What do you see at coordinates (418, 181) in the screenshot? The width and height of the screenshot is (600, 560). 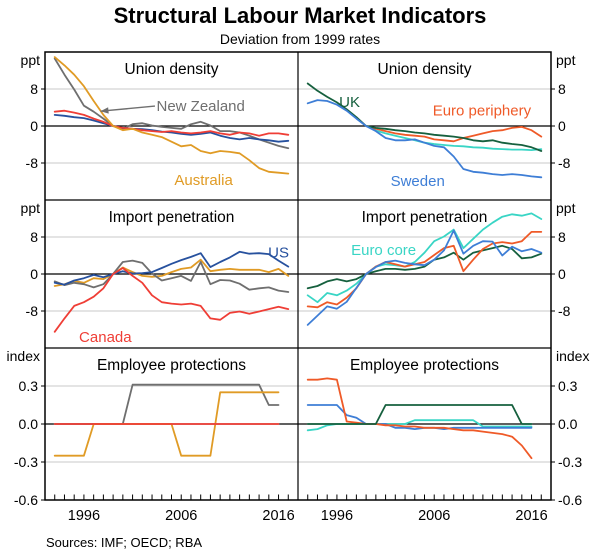 I see `series-label-sweden: Sweden` at bounding box center [418, 181].